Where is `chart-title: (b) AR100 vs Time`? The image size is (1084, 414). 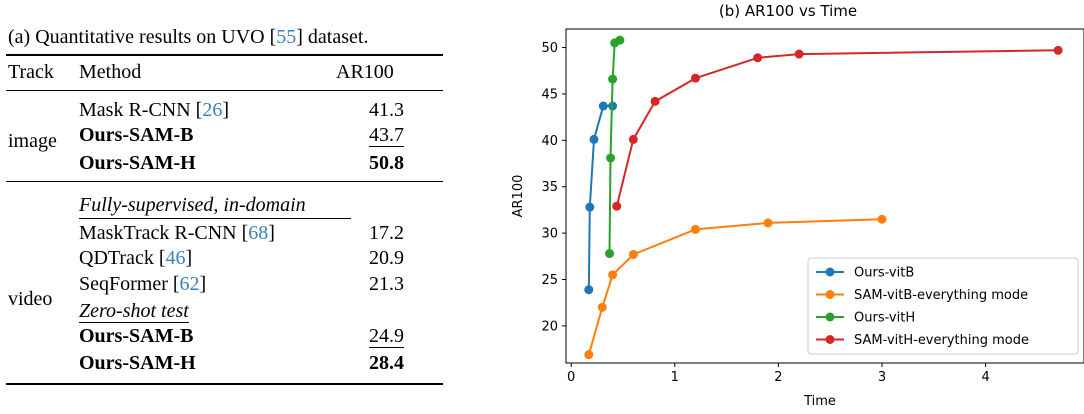
chart-title: (b) AR100 vs Time is located at coordinates (788, 11).